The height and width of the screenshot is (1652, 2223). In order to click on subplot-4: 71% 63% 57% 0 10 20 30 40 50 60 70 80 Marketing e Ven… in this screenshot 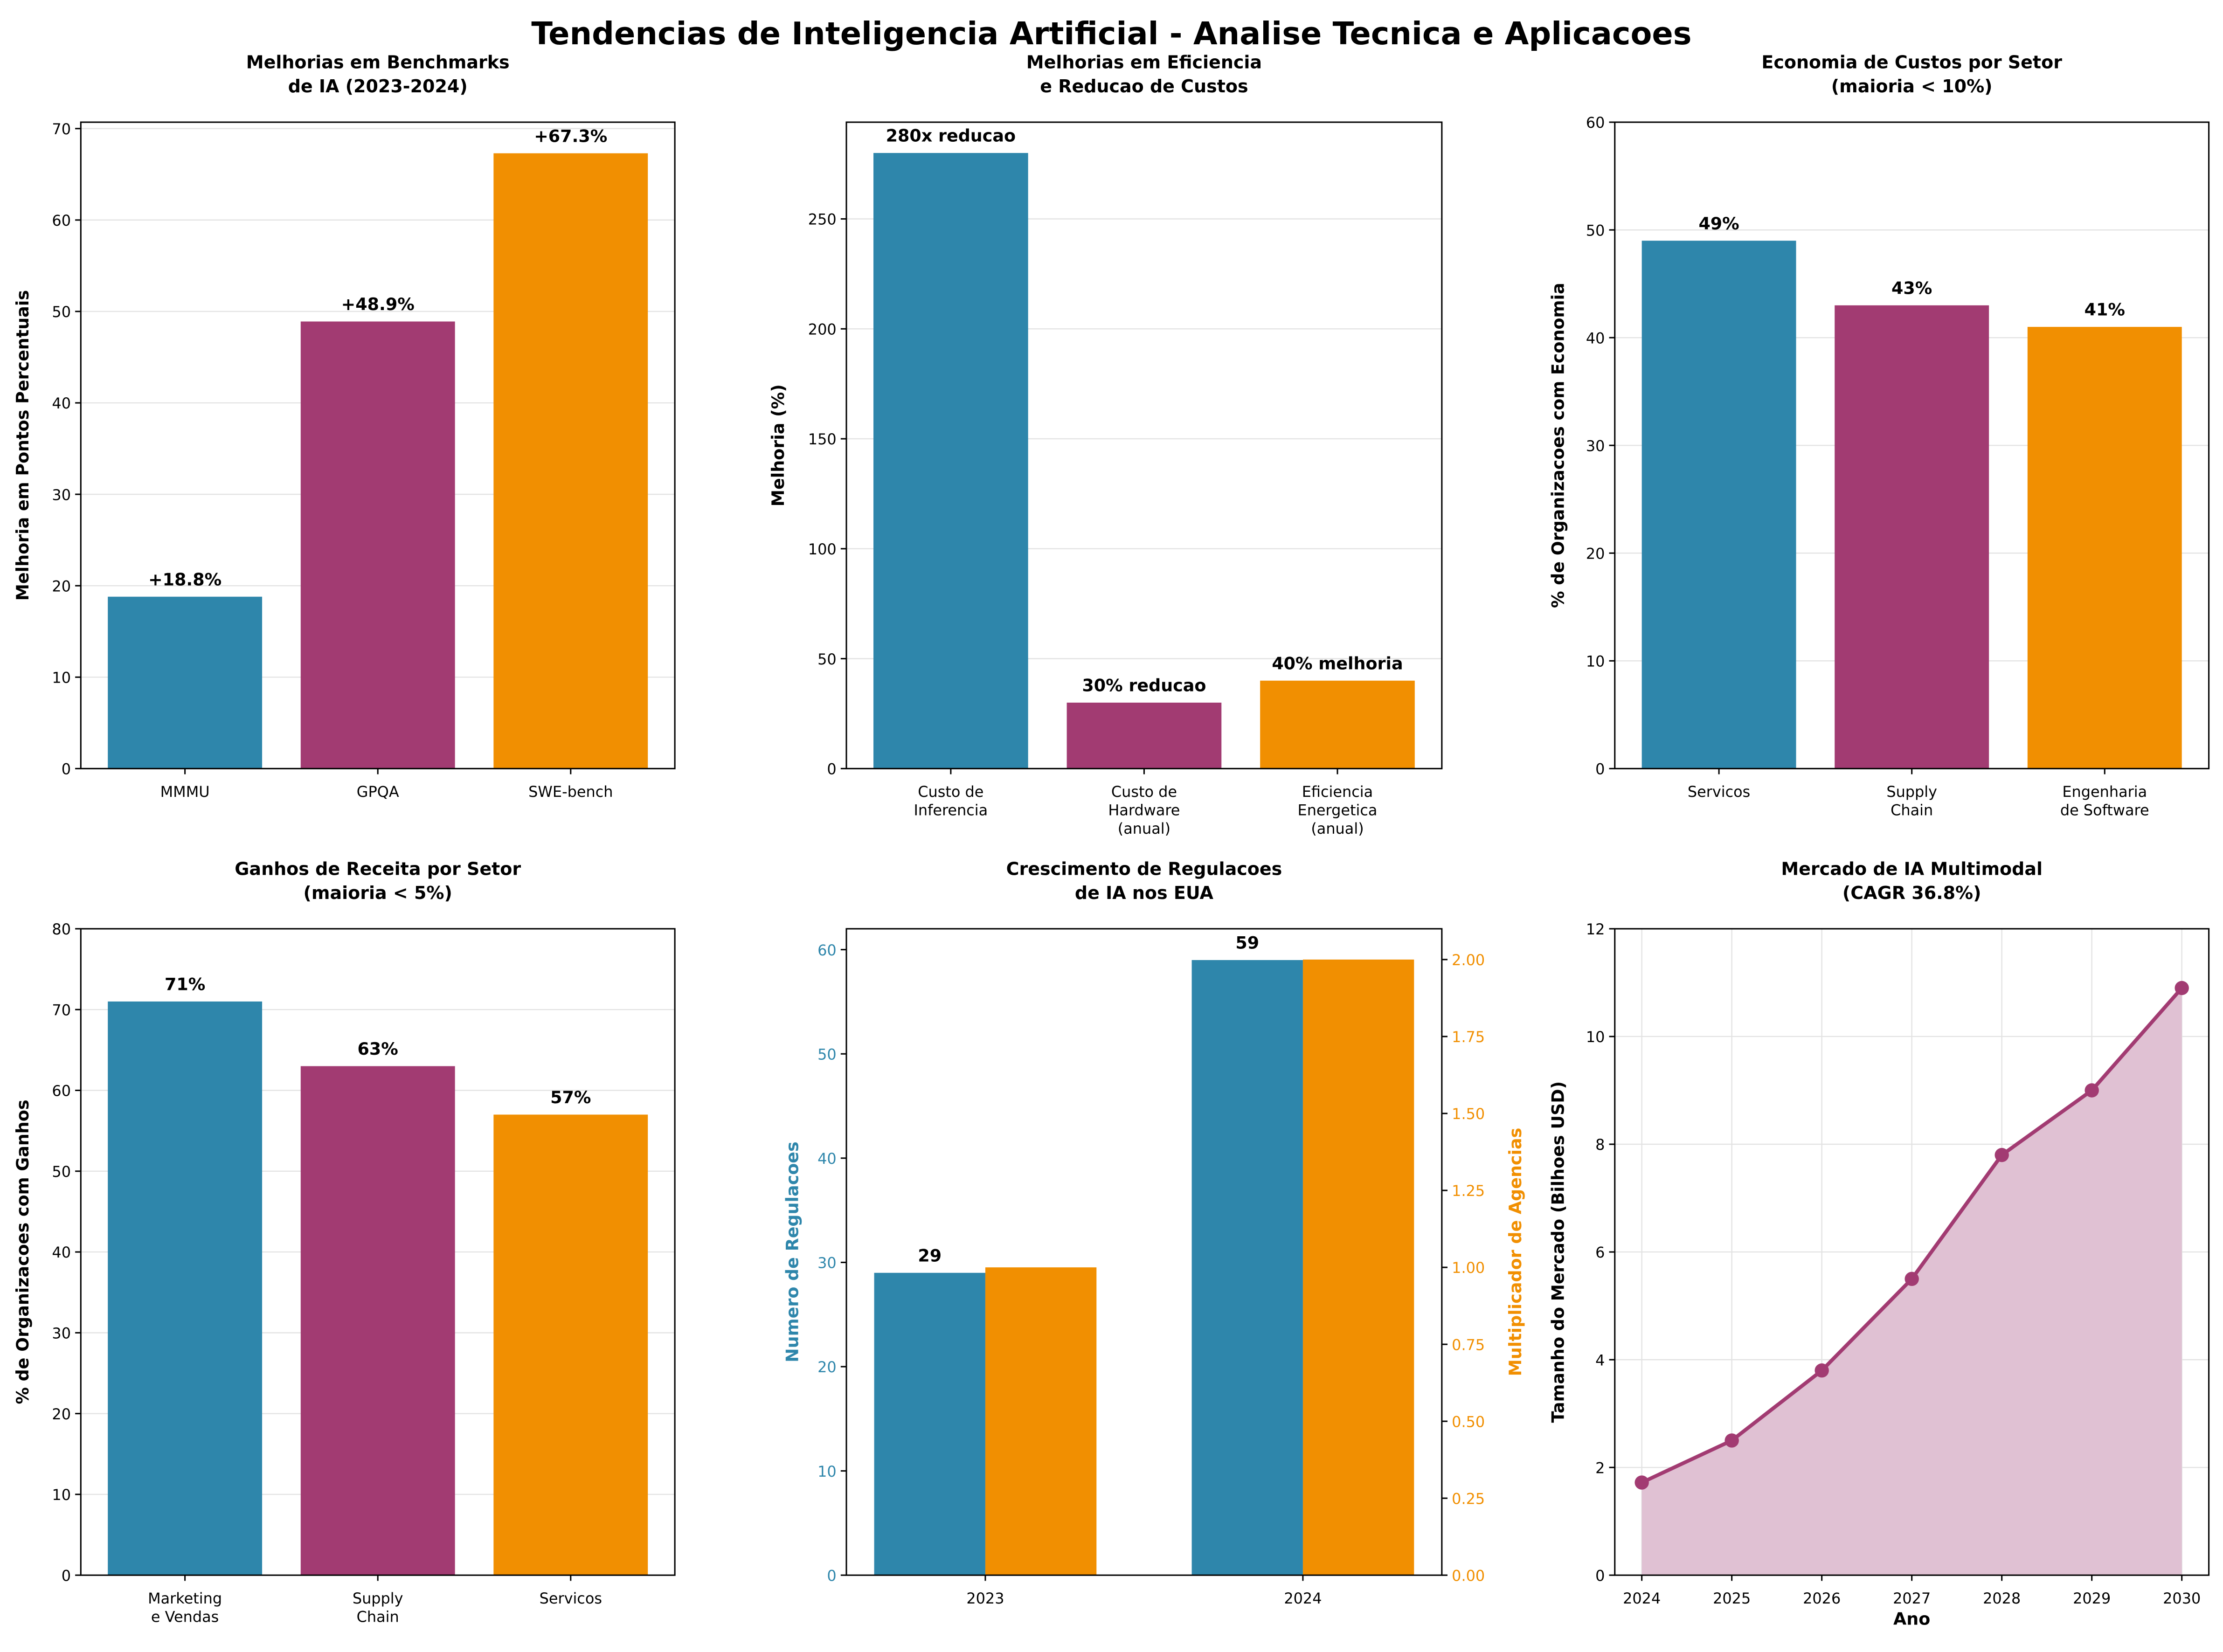, I will do `click(345, 1242)`.